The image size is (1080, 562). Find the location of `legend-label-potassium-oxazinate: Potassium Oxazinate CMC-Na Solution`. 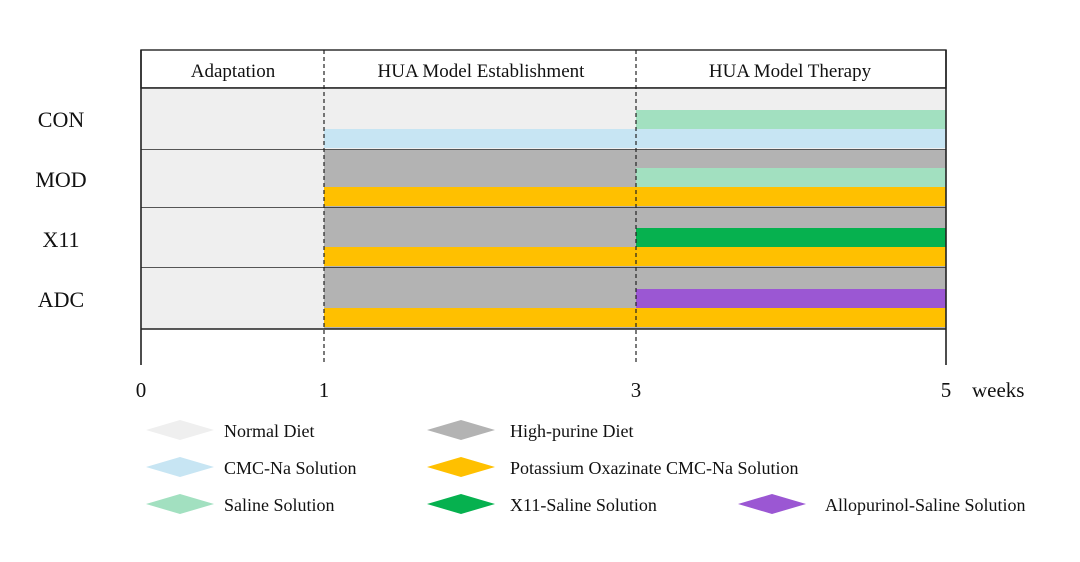

legend-label-potassium-oxazinate: Potassium Oxazinate CMC-Na Solution is located at coordinates (654, 468).